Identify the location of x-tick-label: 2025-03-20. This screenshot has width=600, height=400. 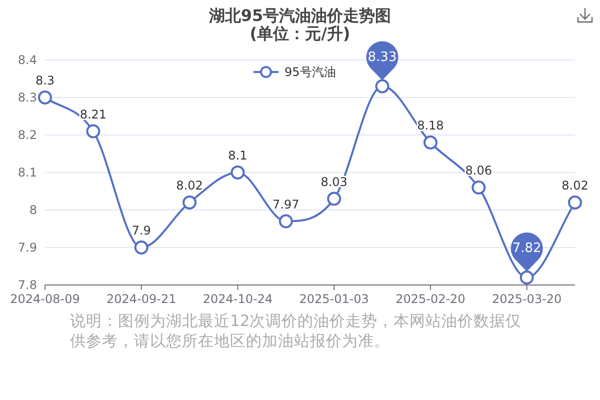
(527, 299).